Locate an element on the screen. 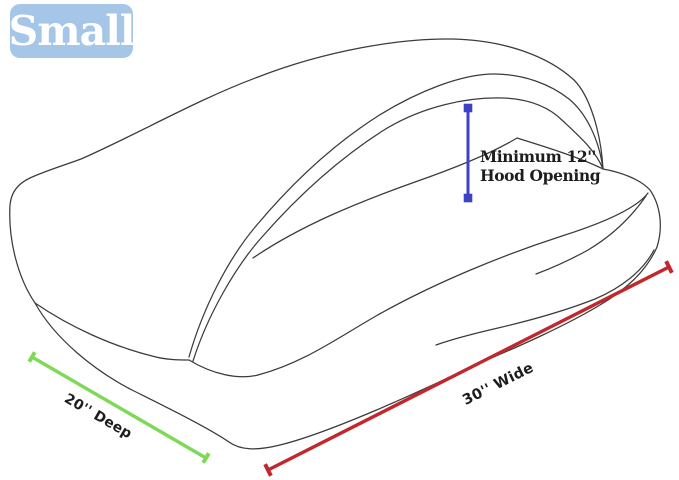  depth-dimension-line is located at coordinates (119, 407).